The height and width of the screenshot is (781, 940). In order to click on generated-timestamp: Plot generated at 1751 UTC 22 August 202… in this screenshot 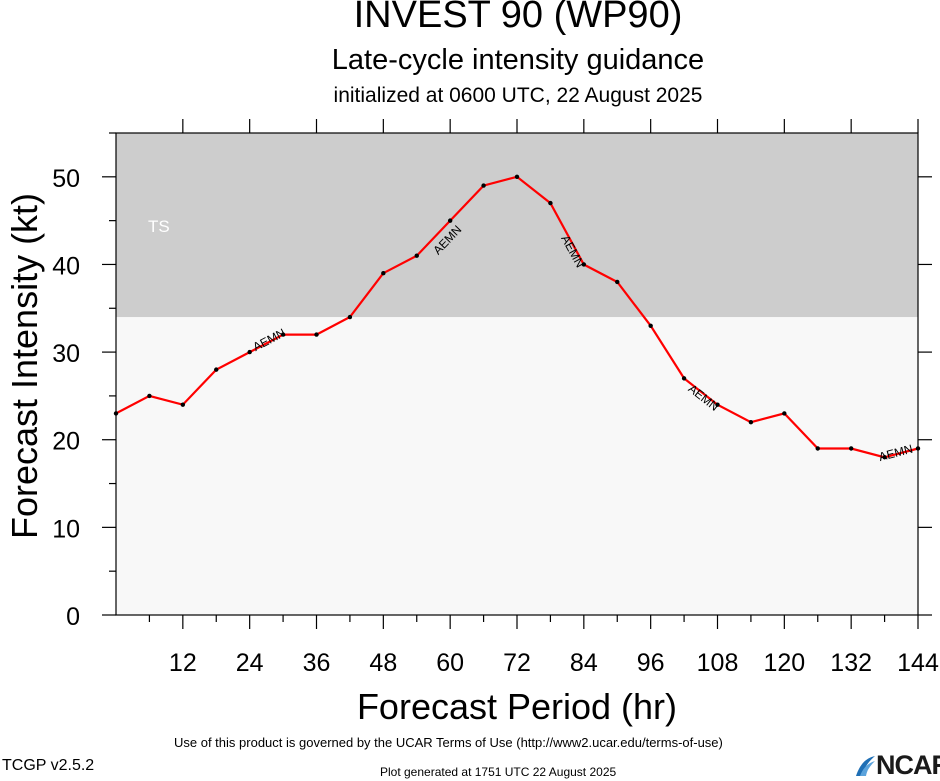, I will do `click(498, 772)`.